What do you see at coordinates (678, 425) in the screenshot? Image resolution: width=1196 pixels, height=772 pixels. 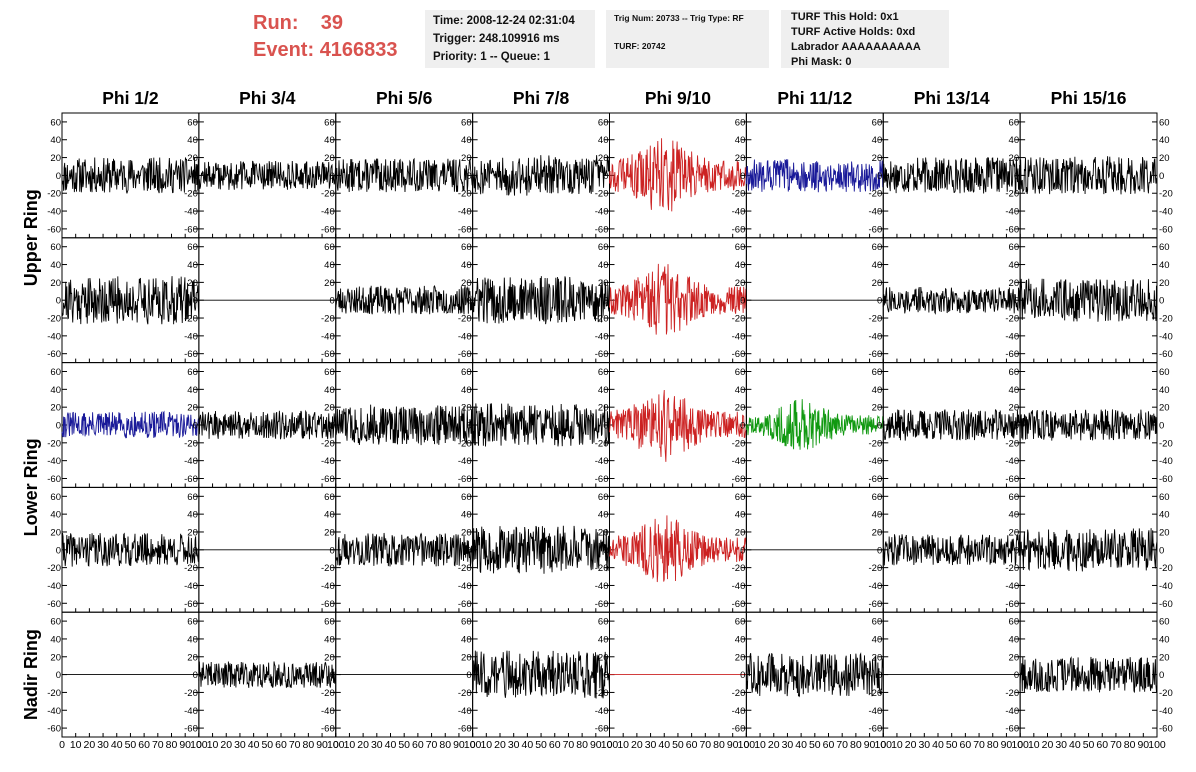 I see `waveform-r3-c5` at bounding box center [678, 425].